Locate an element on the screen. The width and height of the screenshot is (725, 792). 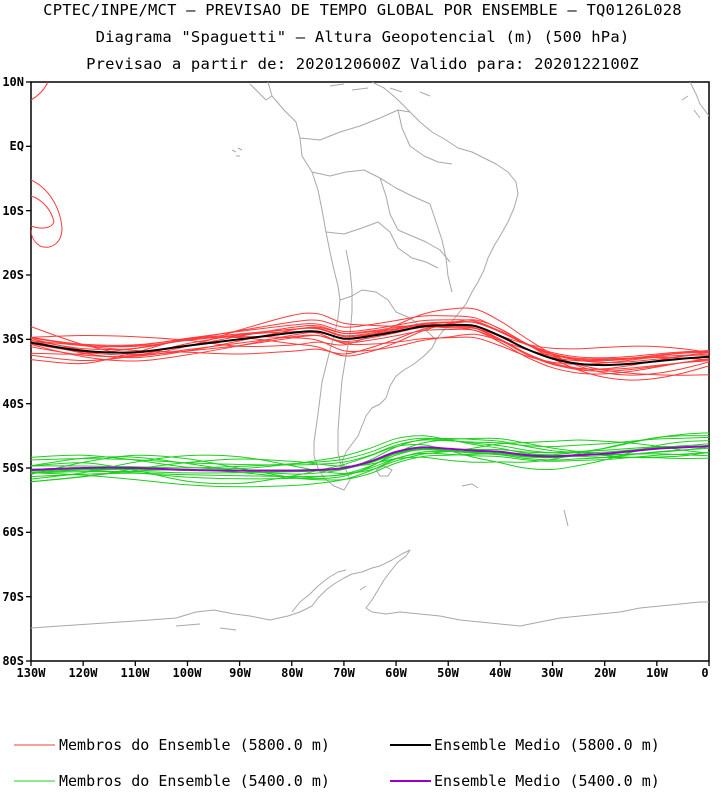
galapagos-islands is located at coordinates (237, 152).